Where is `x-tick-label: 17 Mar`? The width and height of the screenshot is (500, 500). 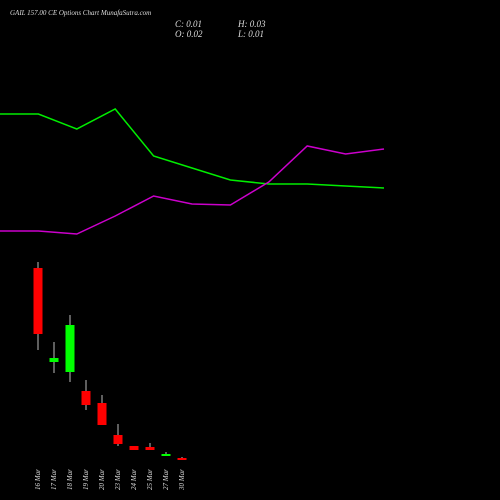 x-tick-label: 17 Mar is located at coordinates (54, 479).